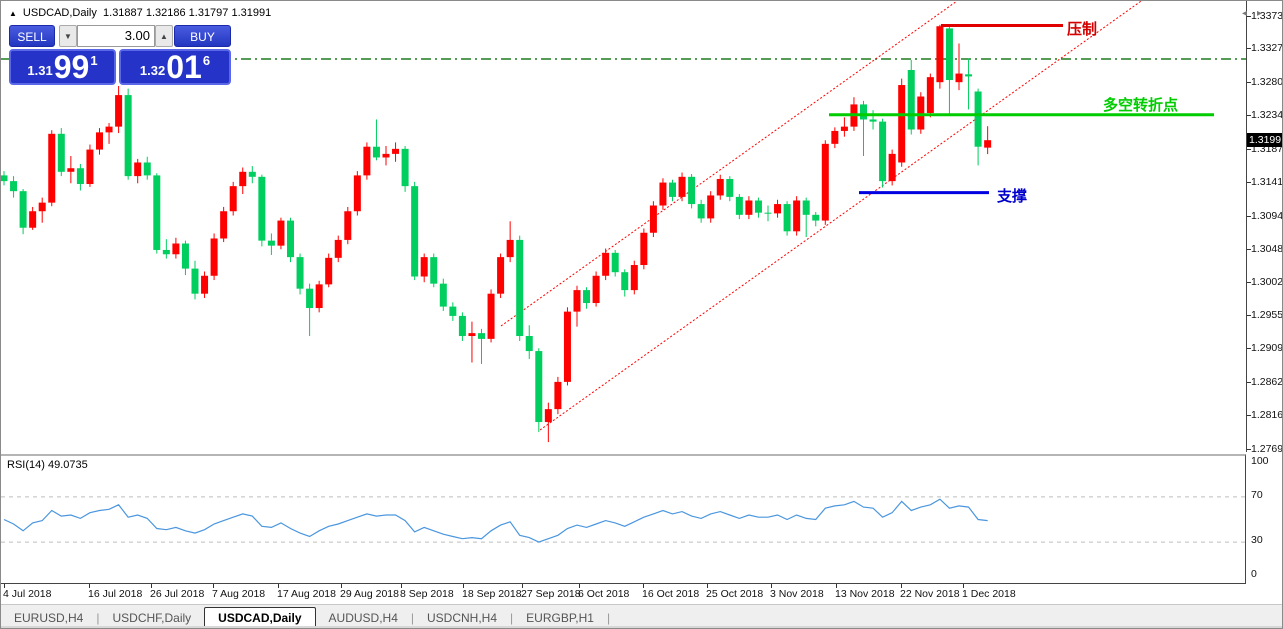  I want to click on tab-usdcnh-h4: USDCNH,H4, so click(462, 618).